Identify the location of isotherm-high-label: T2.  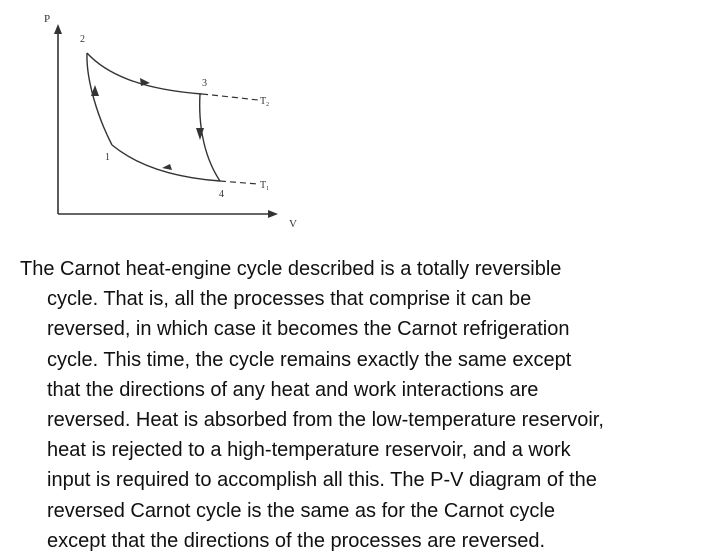
(264, 102).